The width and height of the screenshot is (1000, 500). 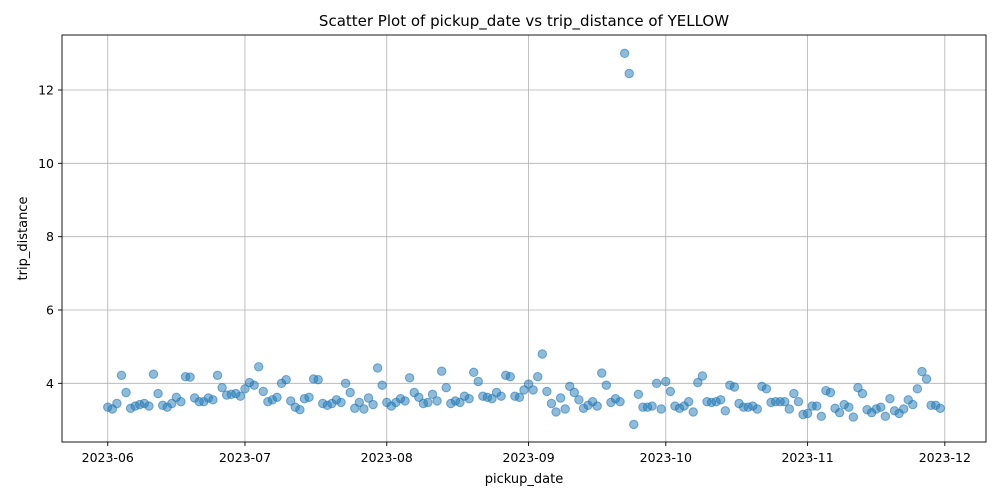 What do you see at coordinates (387, 457) in the screenshot?
I see `x-tick-label: 2023-08` at bounding box center [387, 457].